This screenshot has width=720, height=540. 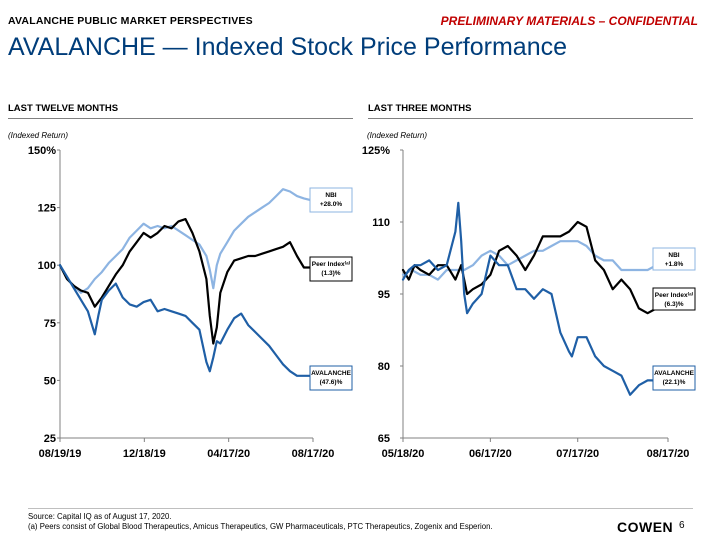 I want to click on x-tick-label: 06/17/20, so click(x=490, y=454).